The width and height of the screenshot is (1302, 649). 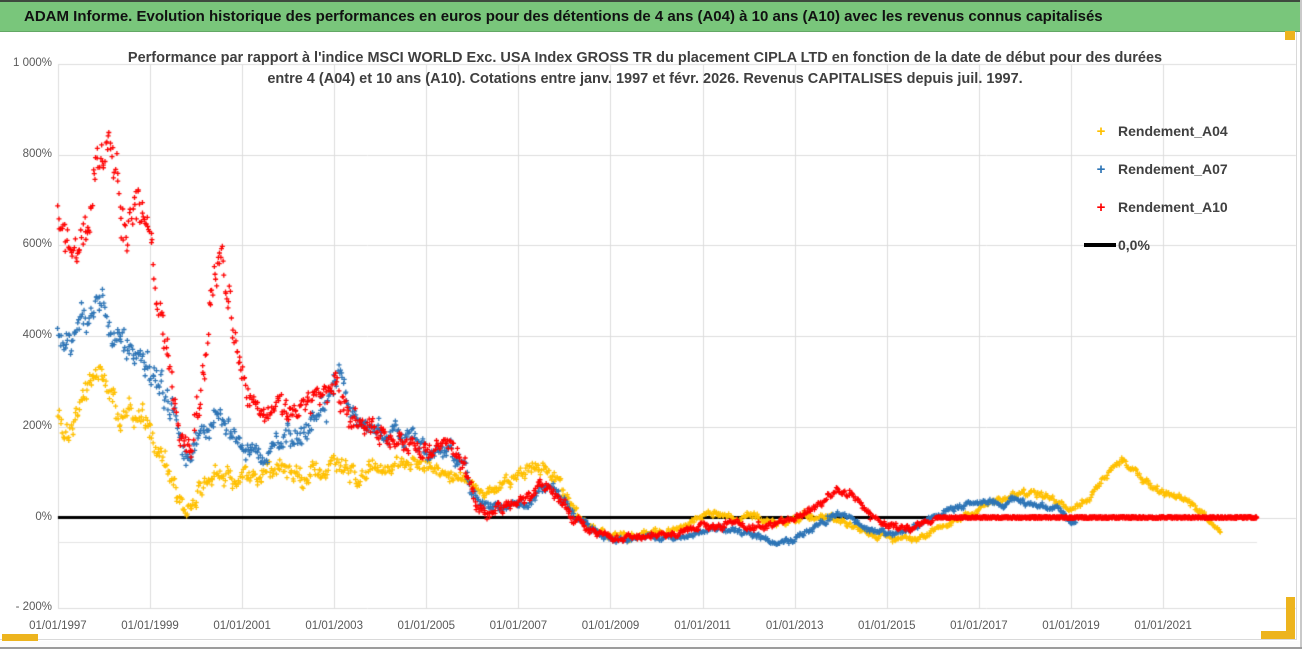 What do you see at coordinates (1173, 169) in the screenshot?
I see `legend-label: Rendement_A07` at bounding box center [1173, 169].